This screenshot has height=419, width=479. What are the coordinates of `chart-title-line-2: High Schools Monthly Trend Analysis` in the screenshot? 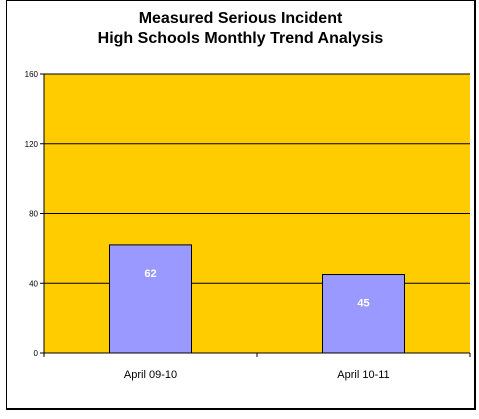 It's located at (240, 38).